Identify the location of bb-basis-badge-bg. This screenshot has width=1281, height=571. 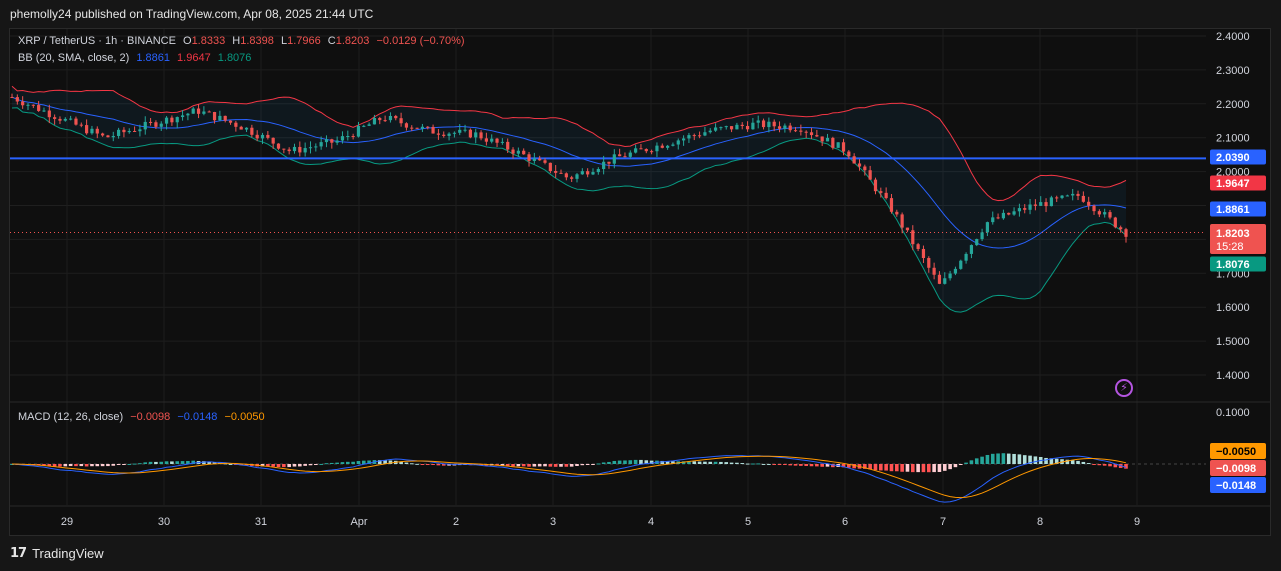
(1238, 209).